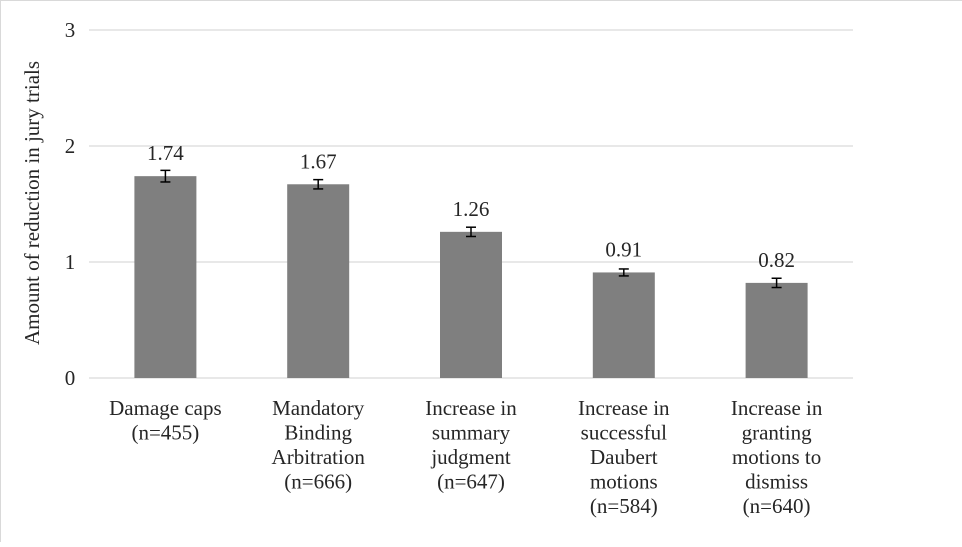 Image resolution: width=962 pixels, height=547 pixels. Describe the element at coordinates (70, 146) in the screenshot. I see `y-tick-label: 2` at that location.